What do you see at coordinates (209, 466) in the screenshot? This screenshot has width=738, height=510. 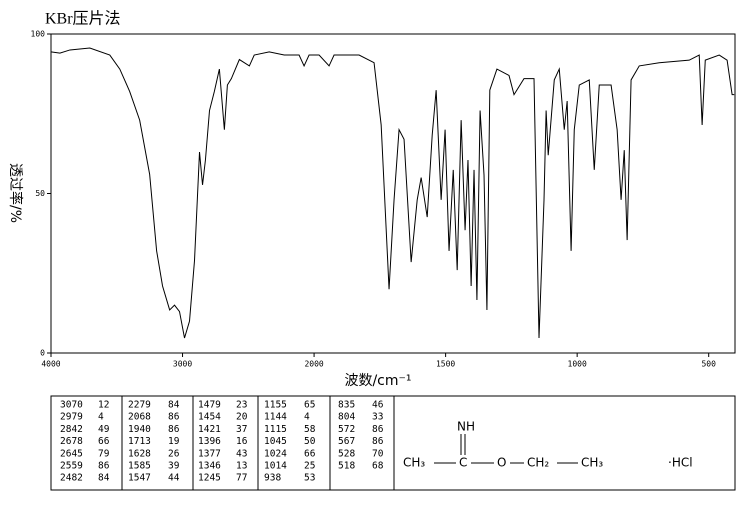 I see `peak-wavenumber: 1346` at bounding box center [209, 466].